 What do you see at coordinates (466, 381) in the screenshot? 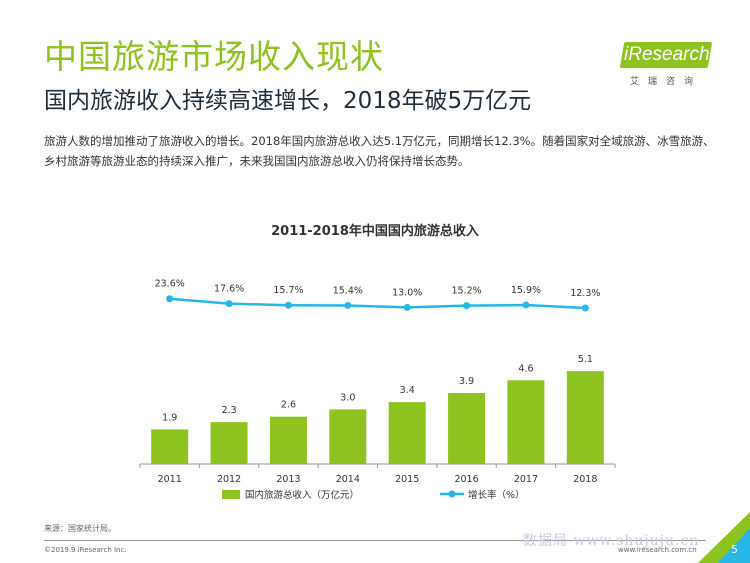
I see `bar-label-2016: 3.9` at bounding box center [466, 381].